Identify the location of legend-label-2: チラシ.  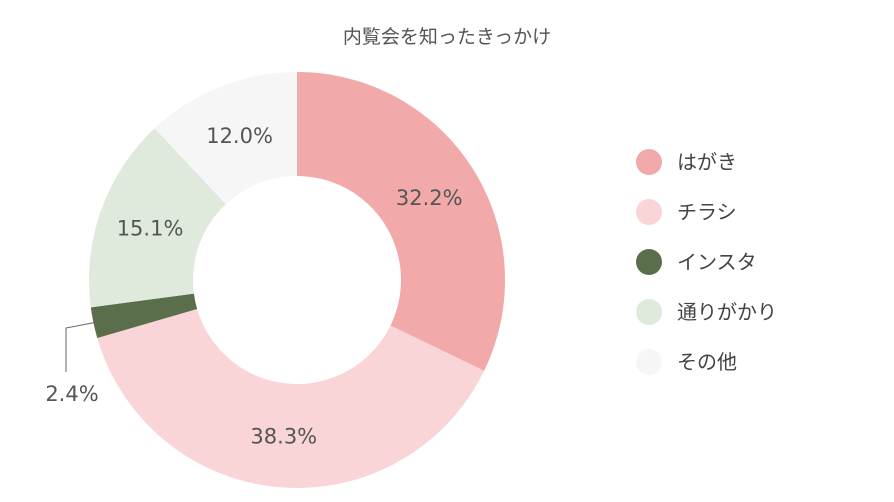
(707, 212).